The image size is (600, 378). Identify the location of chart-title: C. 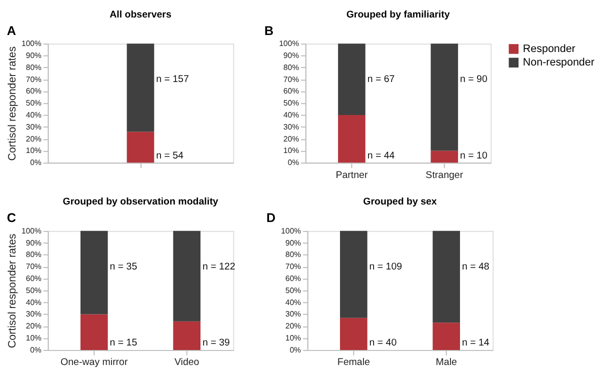
(11, 218).